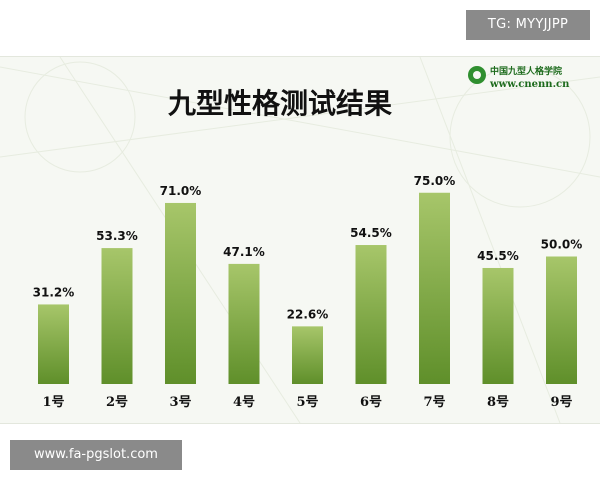  I want to click on value-label-8: 45.5%, so click(498, 256).